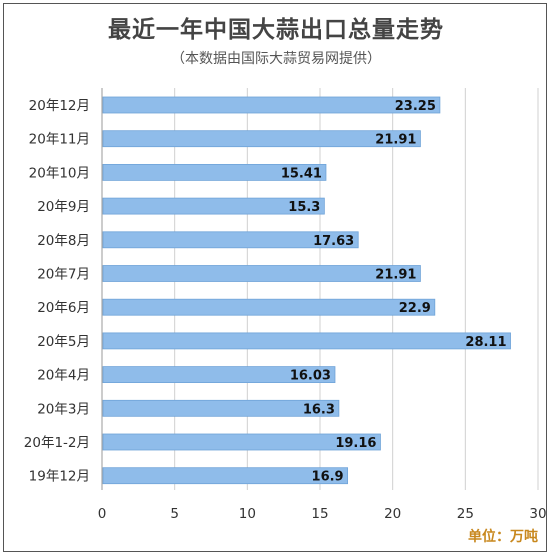  I want to click on chart-title: 最近一年中国大蒜出口总量走势, so click(276, 30).